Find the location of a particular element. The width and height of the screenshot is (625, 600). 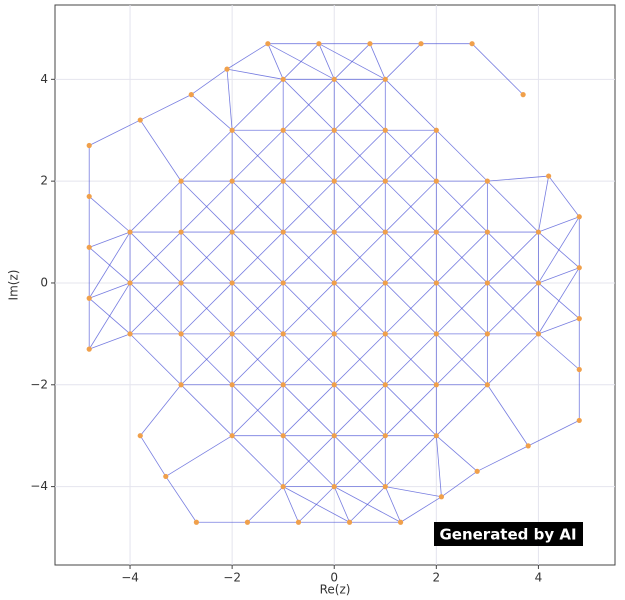

y-tick-label: 2 is located at coordinates (44, 181).